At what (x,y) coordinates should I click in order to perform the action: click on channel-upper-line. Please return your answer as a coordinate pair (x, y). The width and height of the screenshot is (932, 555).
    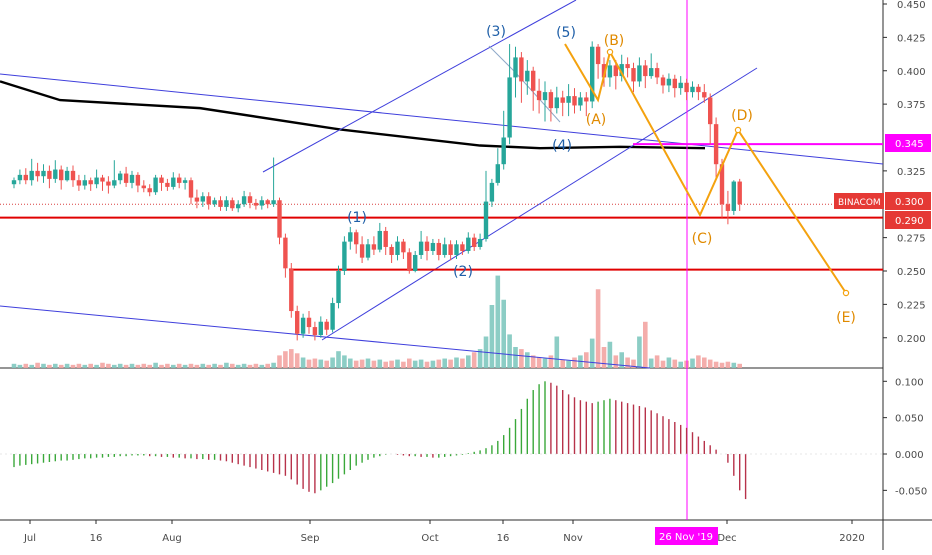
    Looking at the image, I should click on (419, 86).